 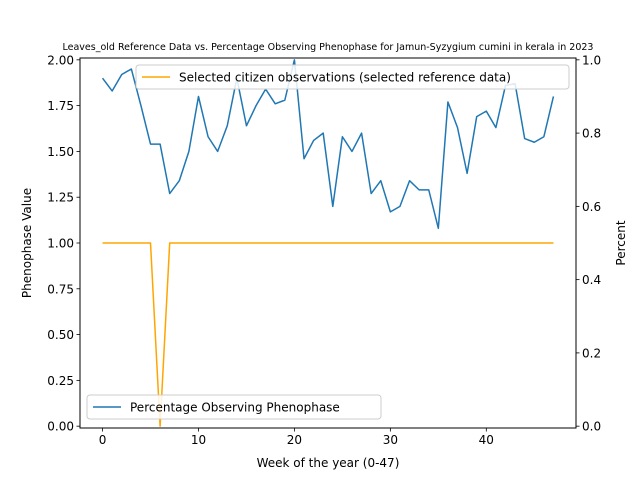 What do you see at coordinates (60, 60) in the screenshot?
I see `y-left-tick-label: 2.00` at bounding box center [60, 60].